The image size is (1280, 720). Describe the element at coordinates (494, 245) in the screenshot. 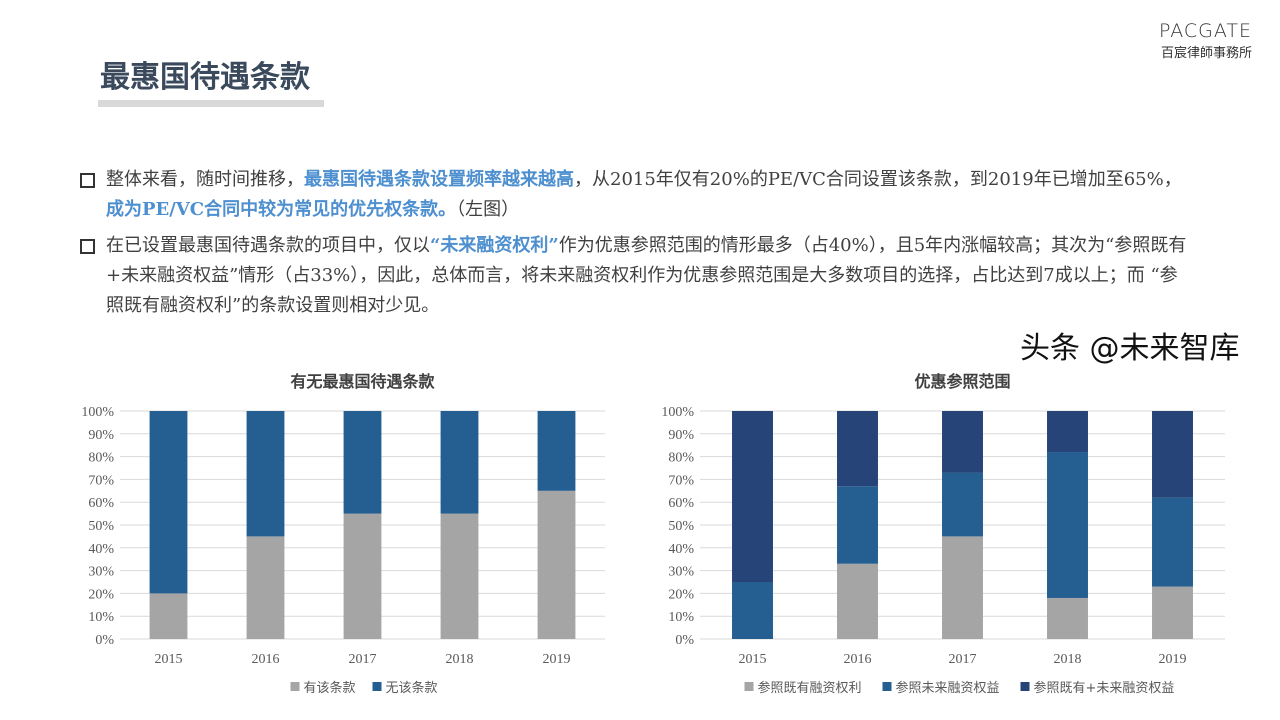

I see `highlight-text: “未来融资权利”` at that location.